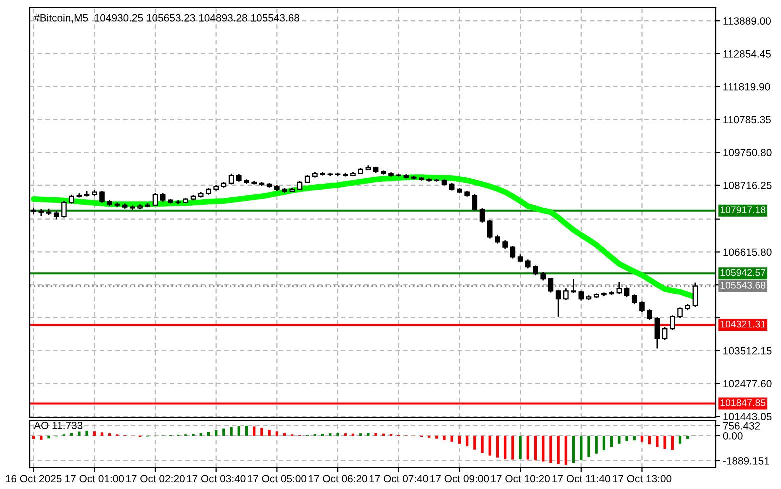 This screenshot has width=781, height=489. What do you see at coordinates (460, 479) in the screenshot?
I see `x-tick-label: 17 Oct 09:00` at bounding box center [460, 479].